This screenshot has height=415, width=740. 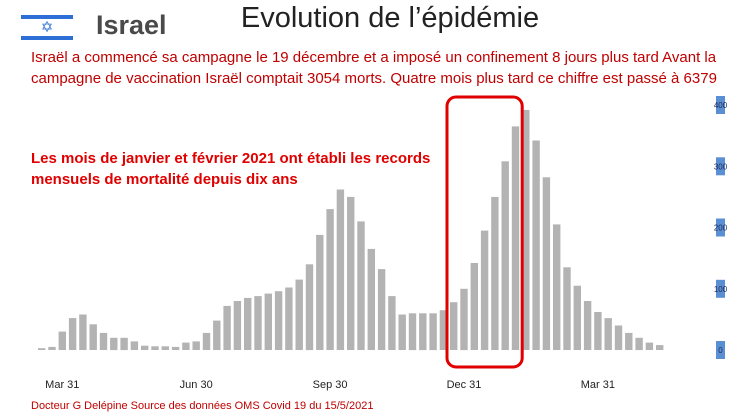 What do you see at coordinates (196, 385) in the screenshot?
I see `x-tick-label: Jun 30` at bounding box center [196, 385].